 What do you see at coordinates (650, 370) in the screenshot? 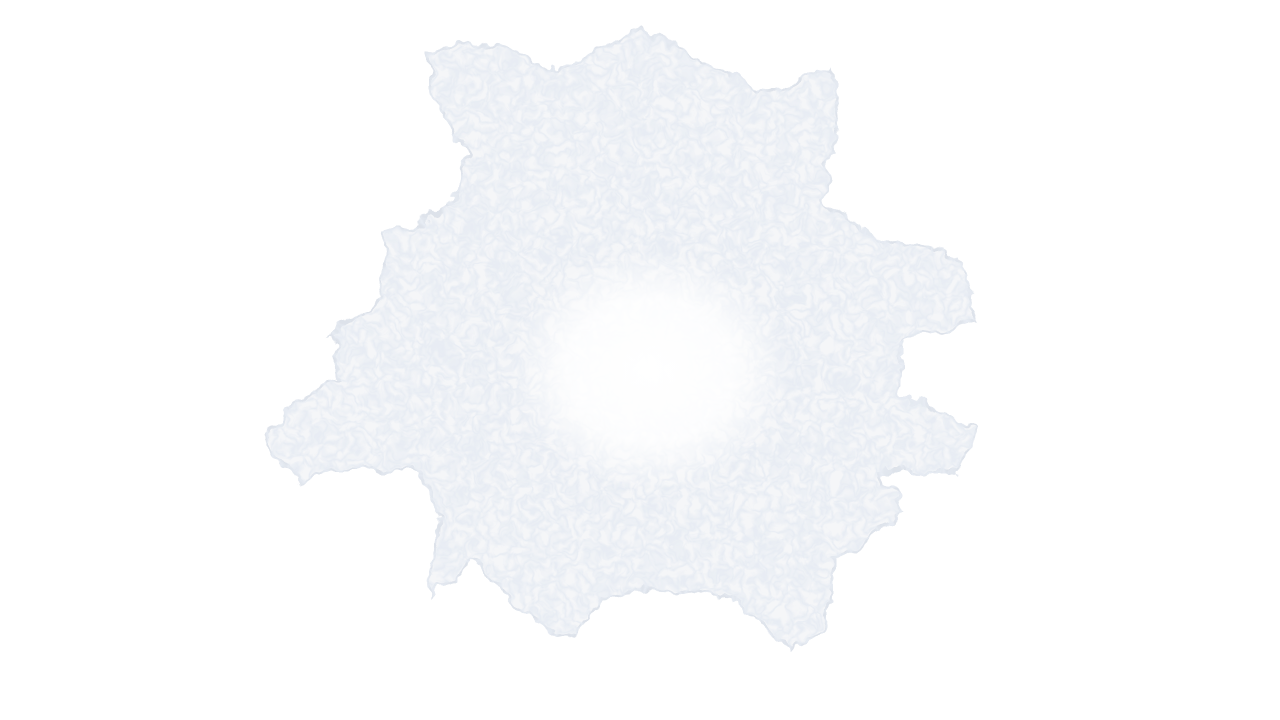
I see `blob-core` at bounding box center [650, 370].